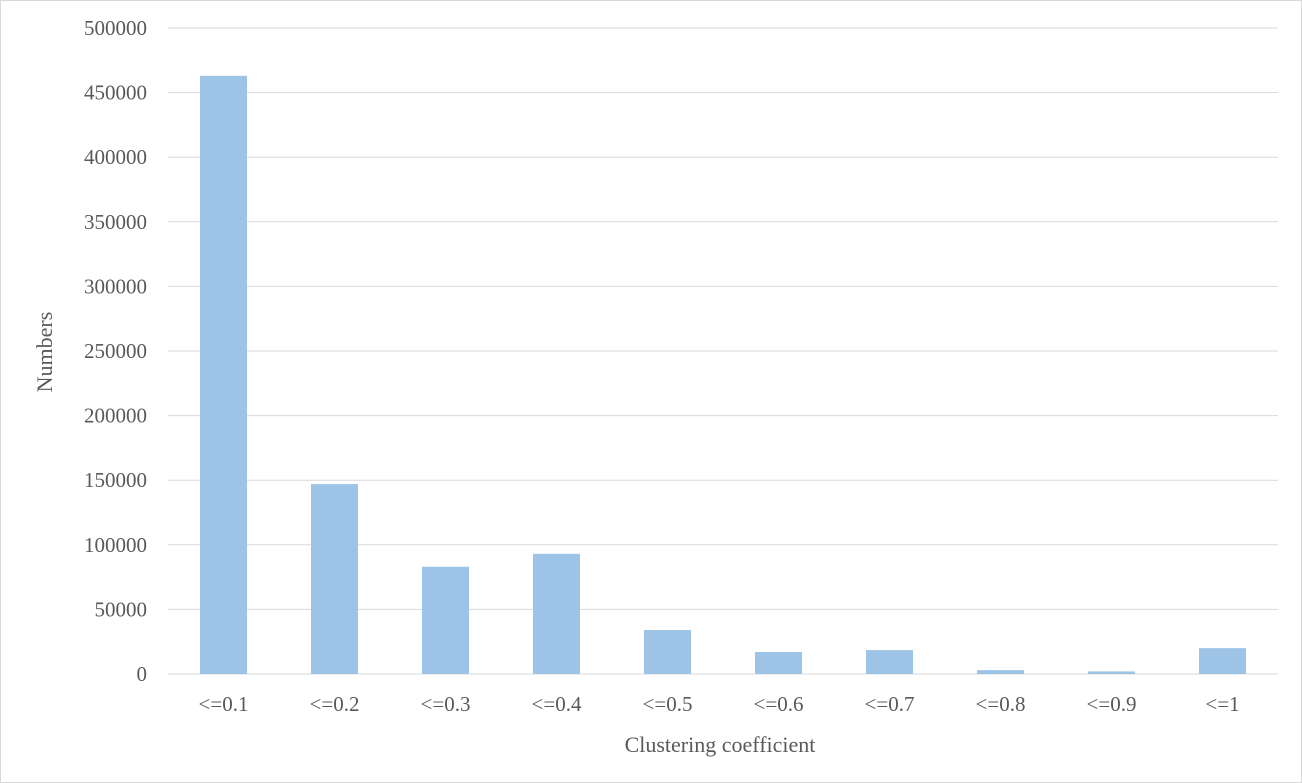 The height and width of the screenshot is (783, 1302). What do you see at coordinates (557, 704) in the screenshot?
I see `x-tick-label: <=0.4` at bounding box center [557, 704].